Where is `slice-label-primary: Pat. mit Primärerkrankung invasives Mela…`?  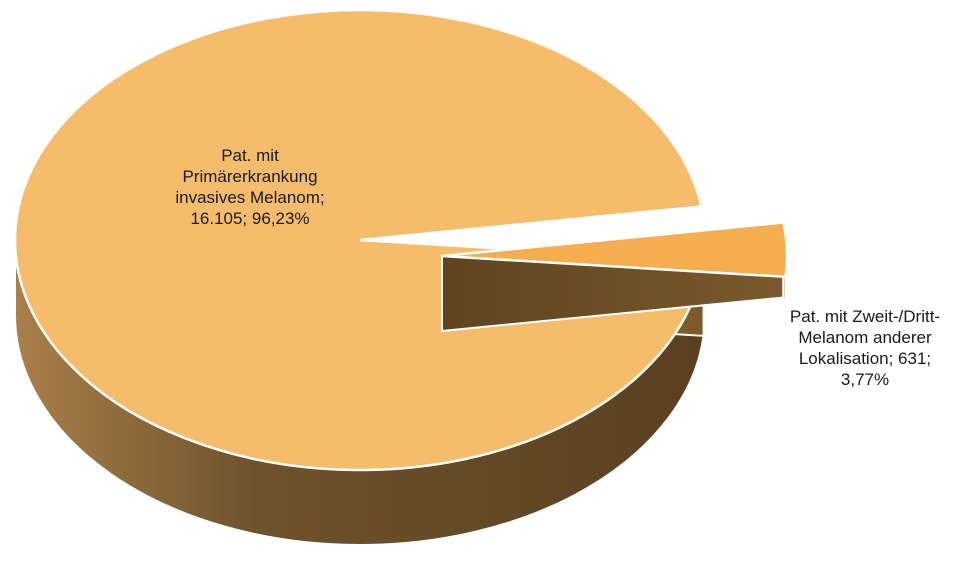 slice-label-primary: Pat. mit Primärerkrankung invasives Mela… is located at coordinates (250, 187).